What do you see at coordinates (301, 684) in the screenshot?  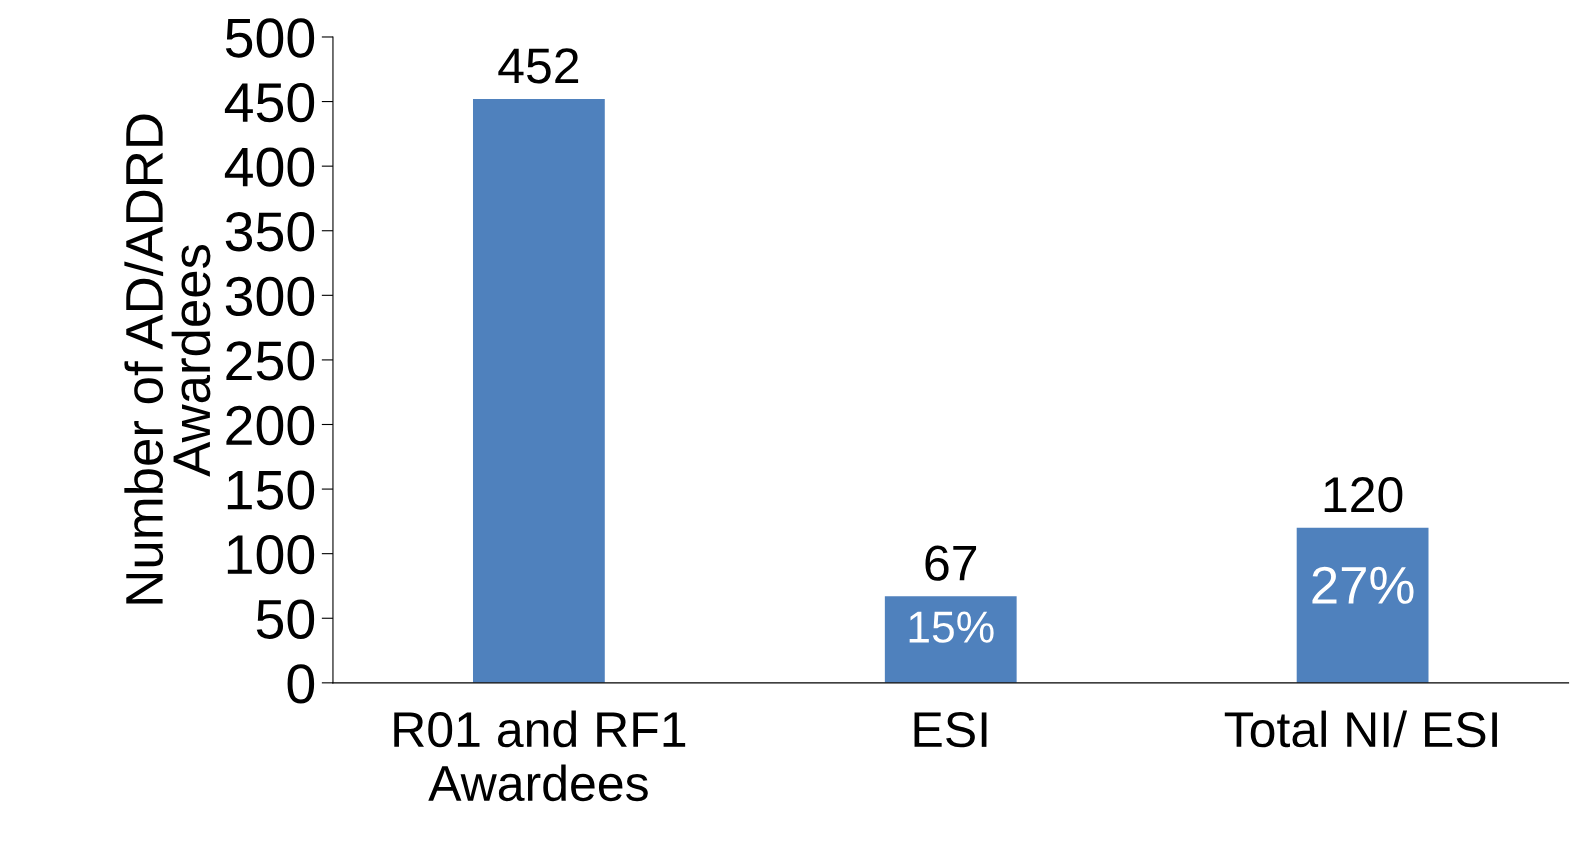 I see `y-tick-label: 0` at bounding box center [301, 684].